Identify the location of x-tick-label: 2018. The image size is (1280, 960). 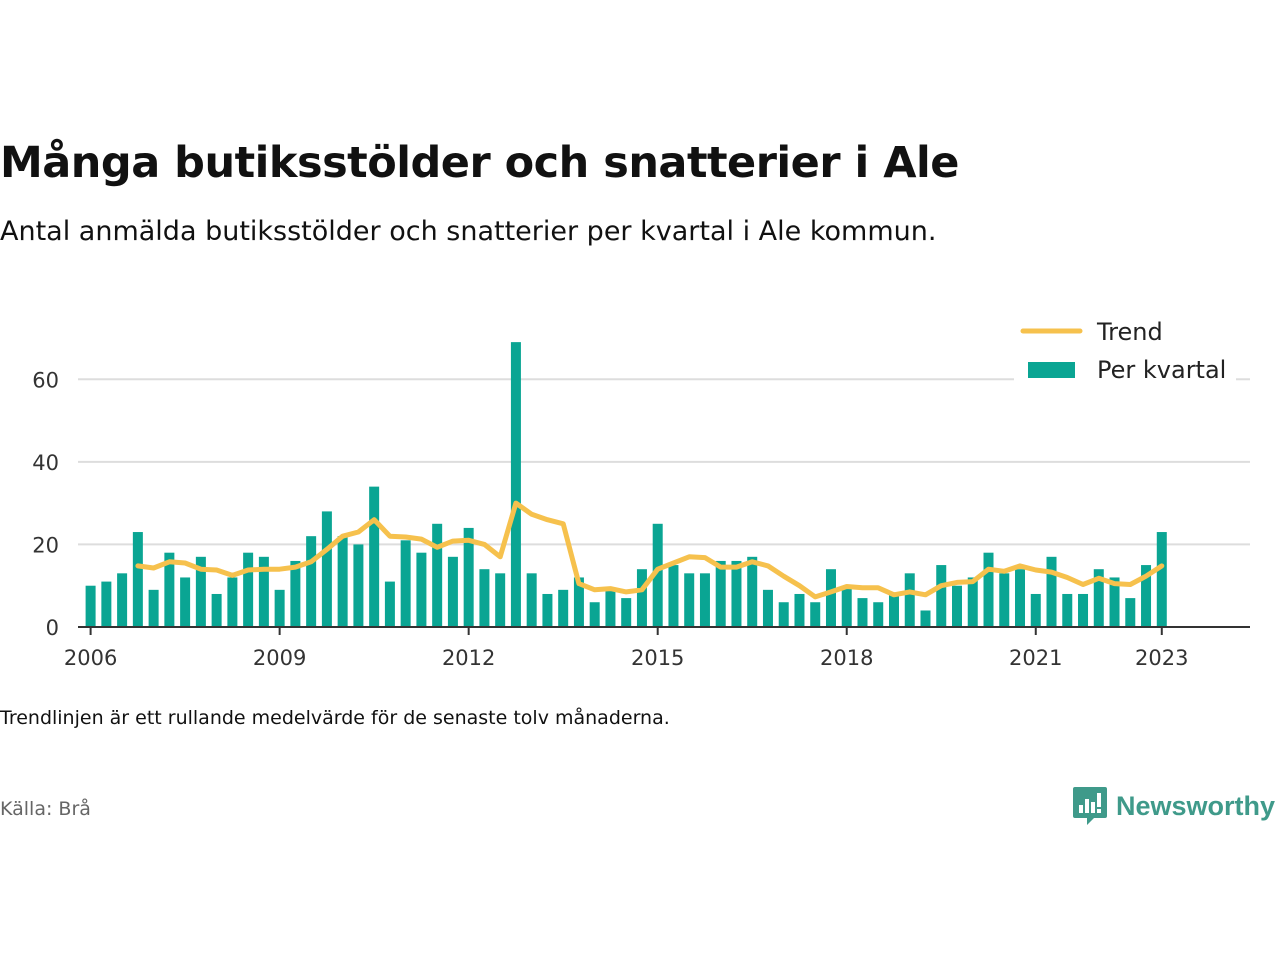
(846, 658).